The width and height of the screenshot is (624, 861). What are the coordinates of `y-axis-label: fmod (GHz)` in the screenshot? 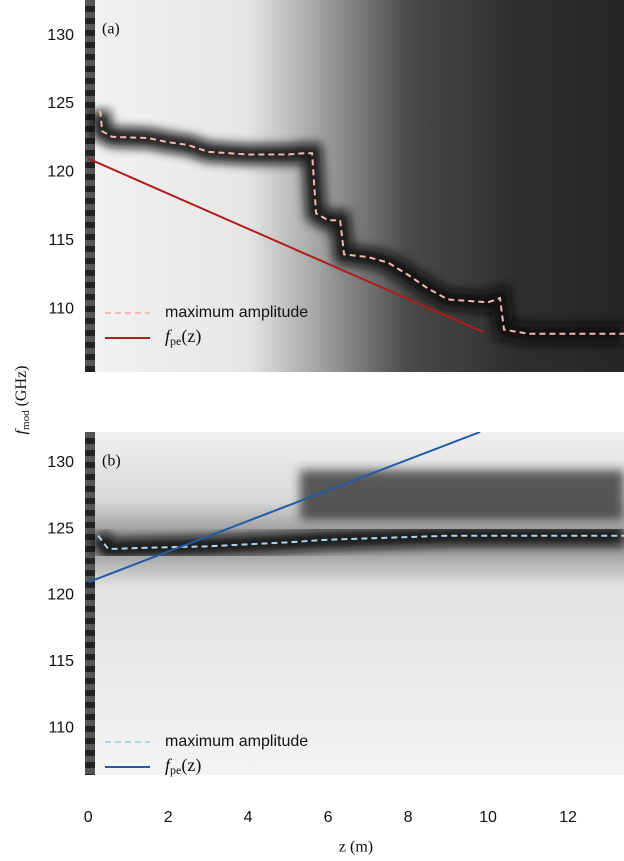 It's located at (22, 400).